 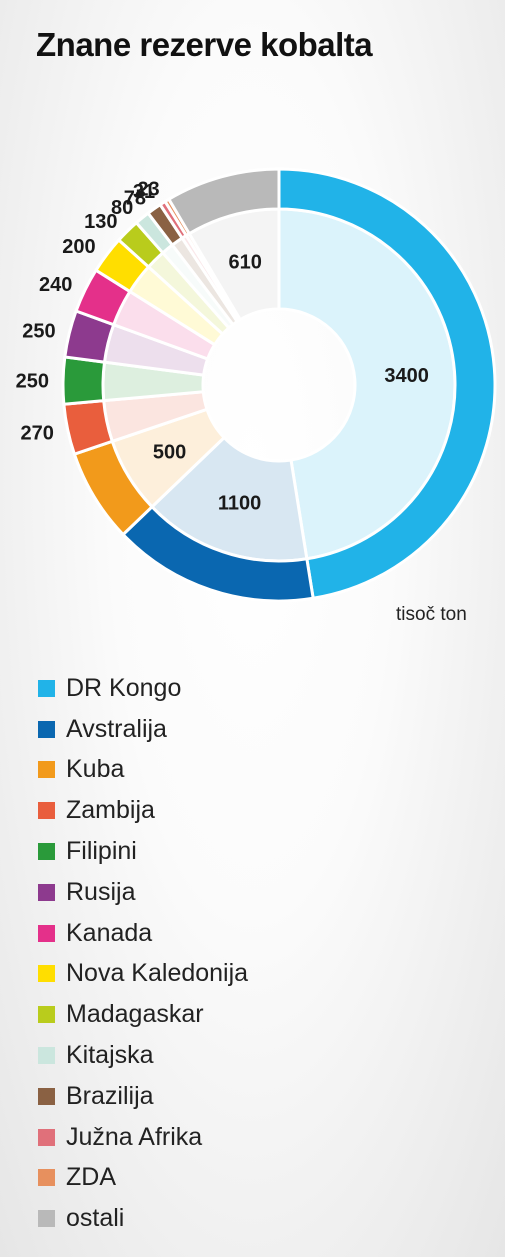 What do you see at coordinates (169, 452) in the screenshot?
I see `data-label-kuba: 500` at bounding box center [169, 452].